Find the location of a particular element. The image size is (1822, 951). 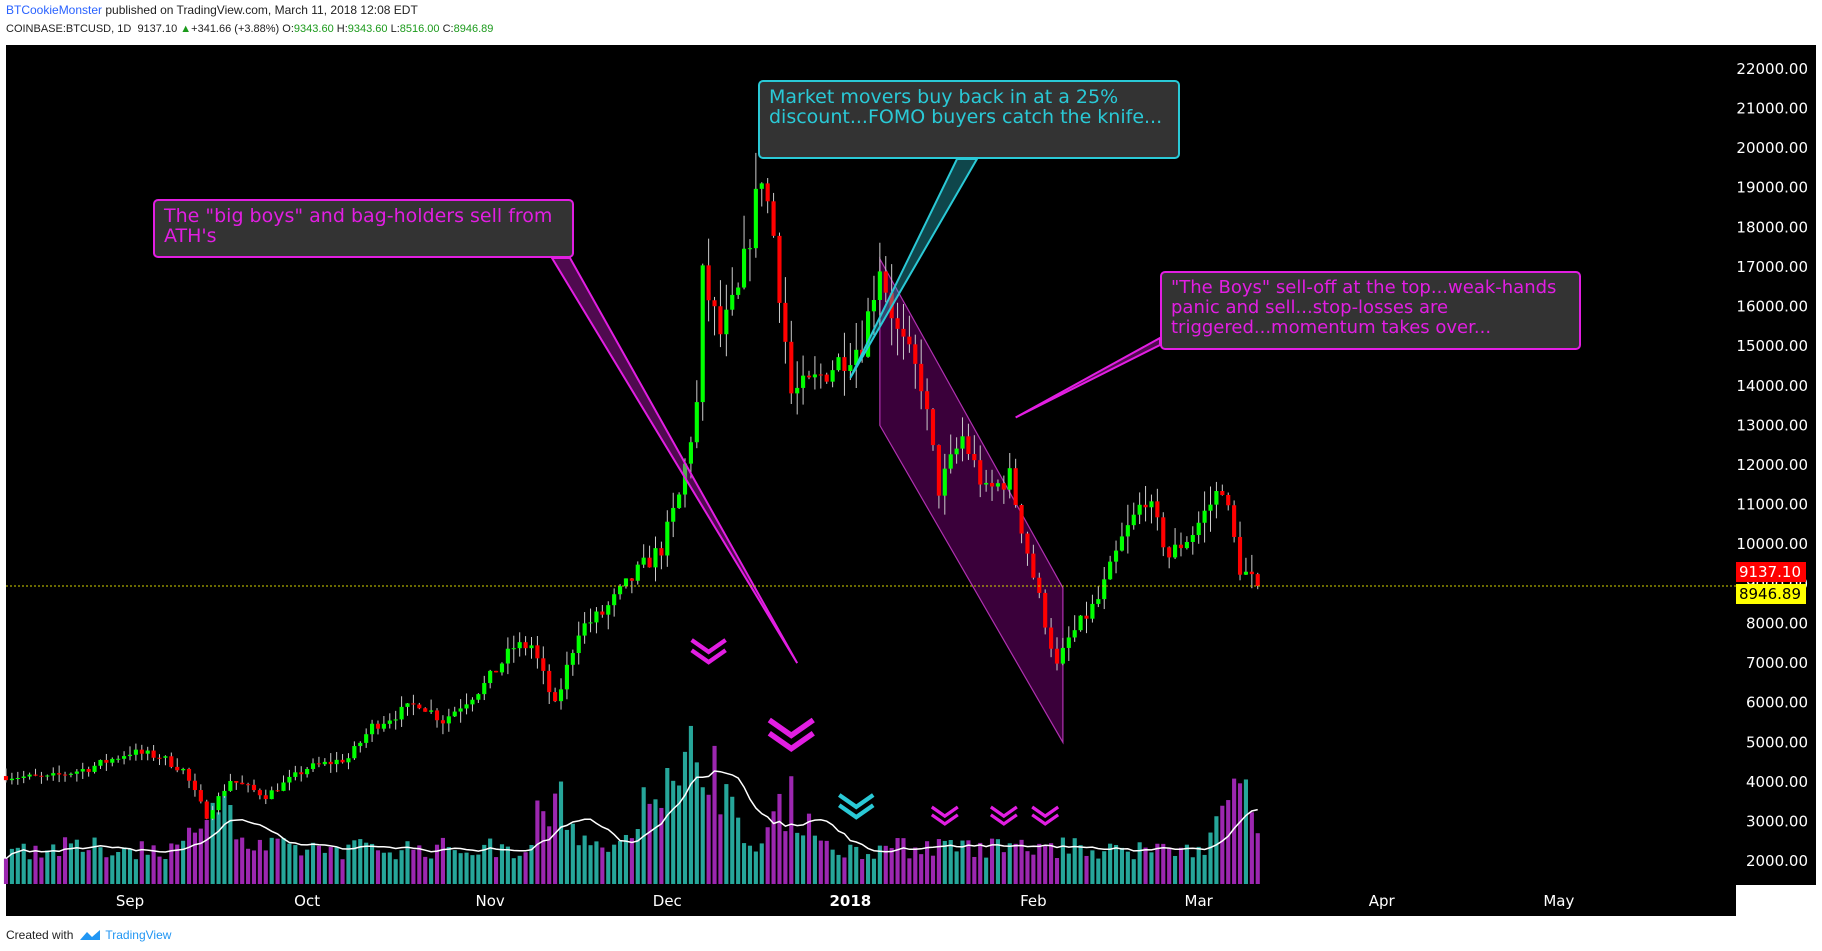

buyback-pointer is located at coordinates (914, 268).